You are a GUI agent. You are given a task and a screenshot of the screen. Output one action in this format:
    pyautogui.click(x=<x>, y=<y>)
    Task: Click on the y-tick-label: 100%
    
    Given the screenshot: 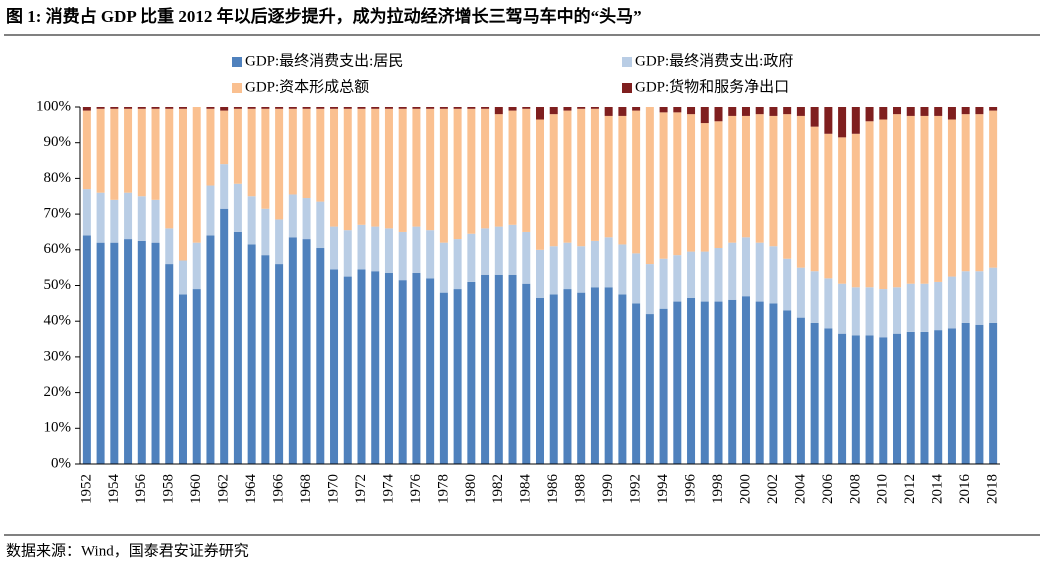 What is the action you would take?
    pyautogui.click(x=53, y=106)
    